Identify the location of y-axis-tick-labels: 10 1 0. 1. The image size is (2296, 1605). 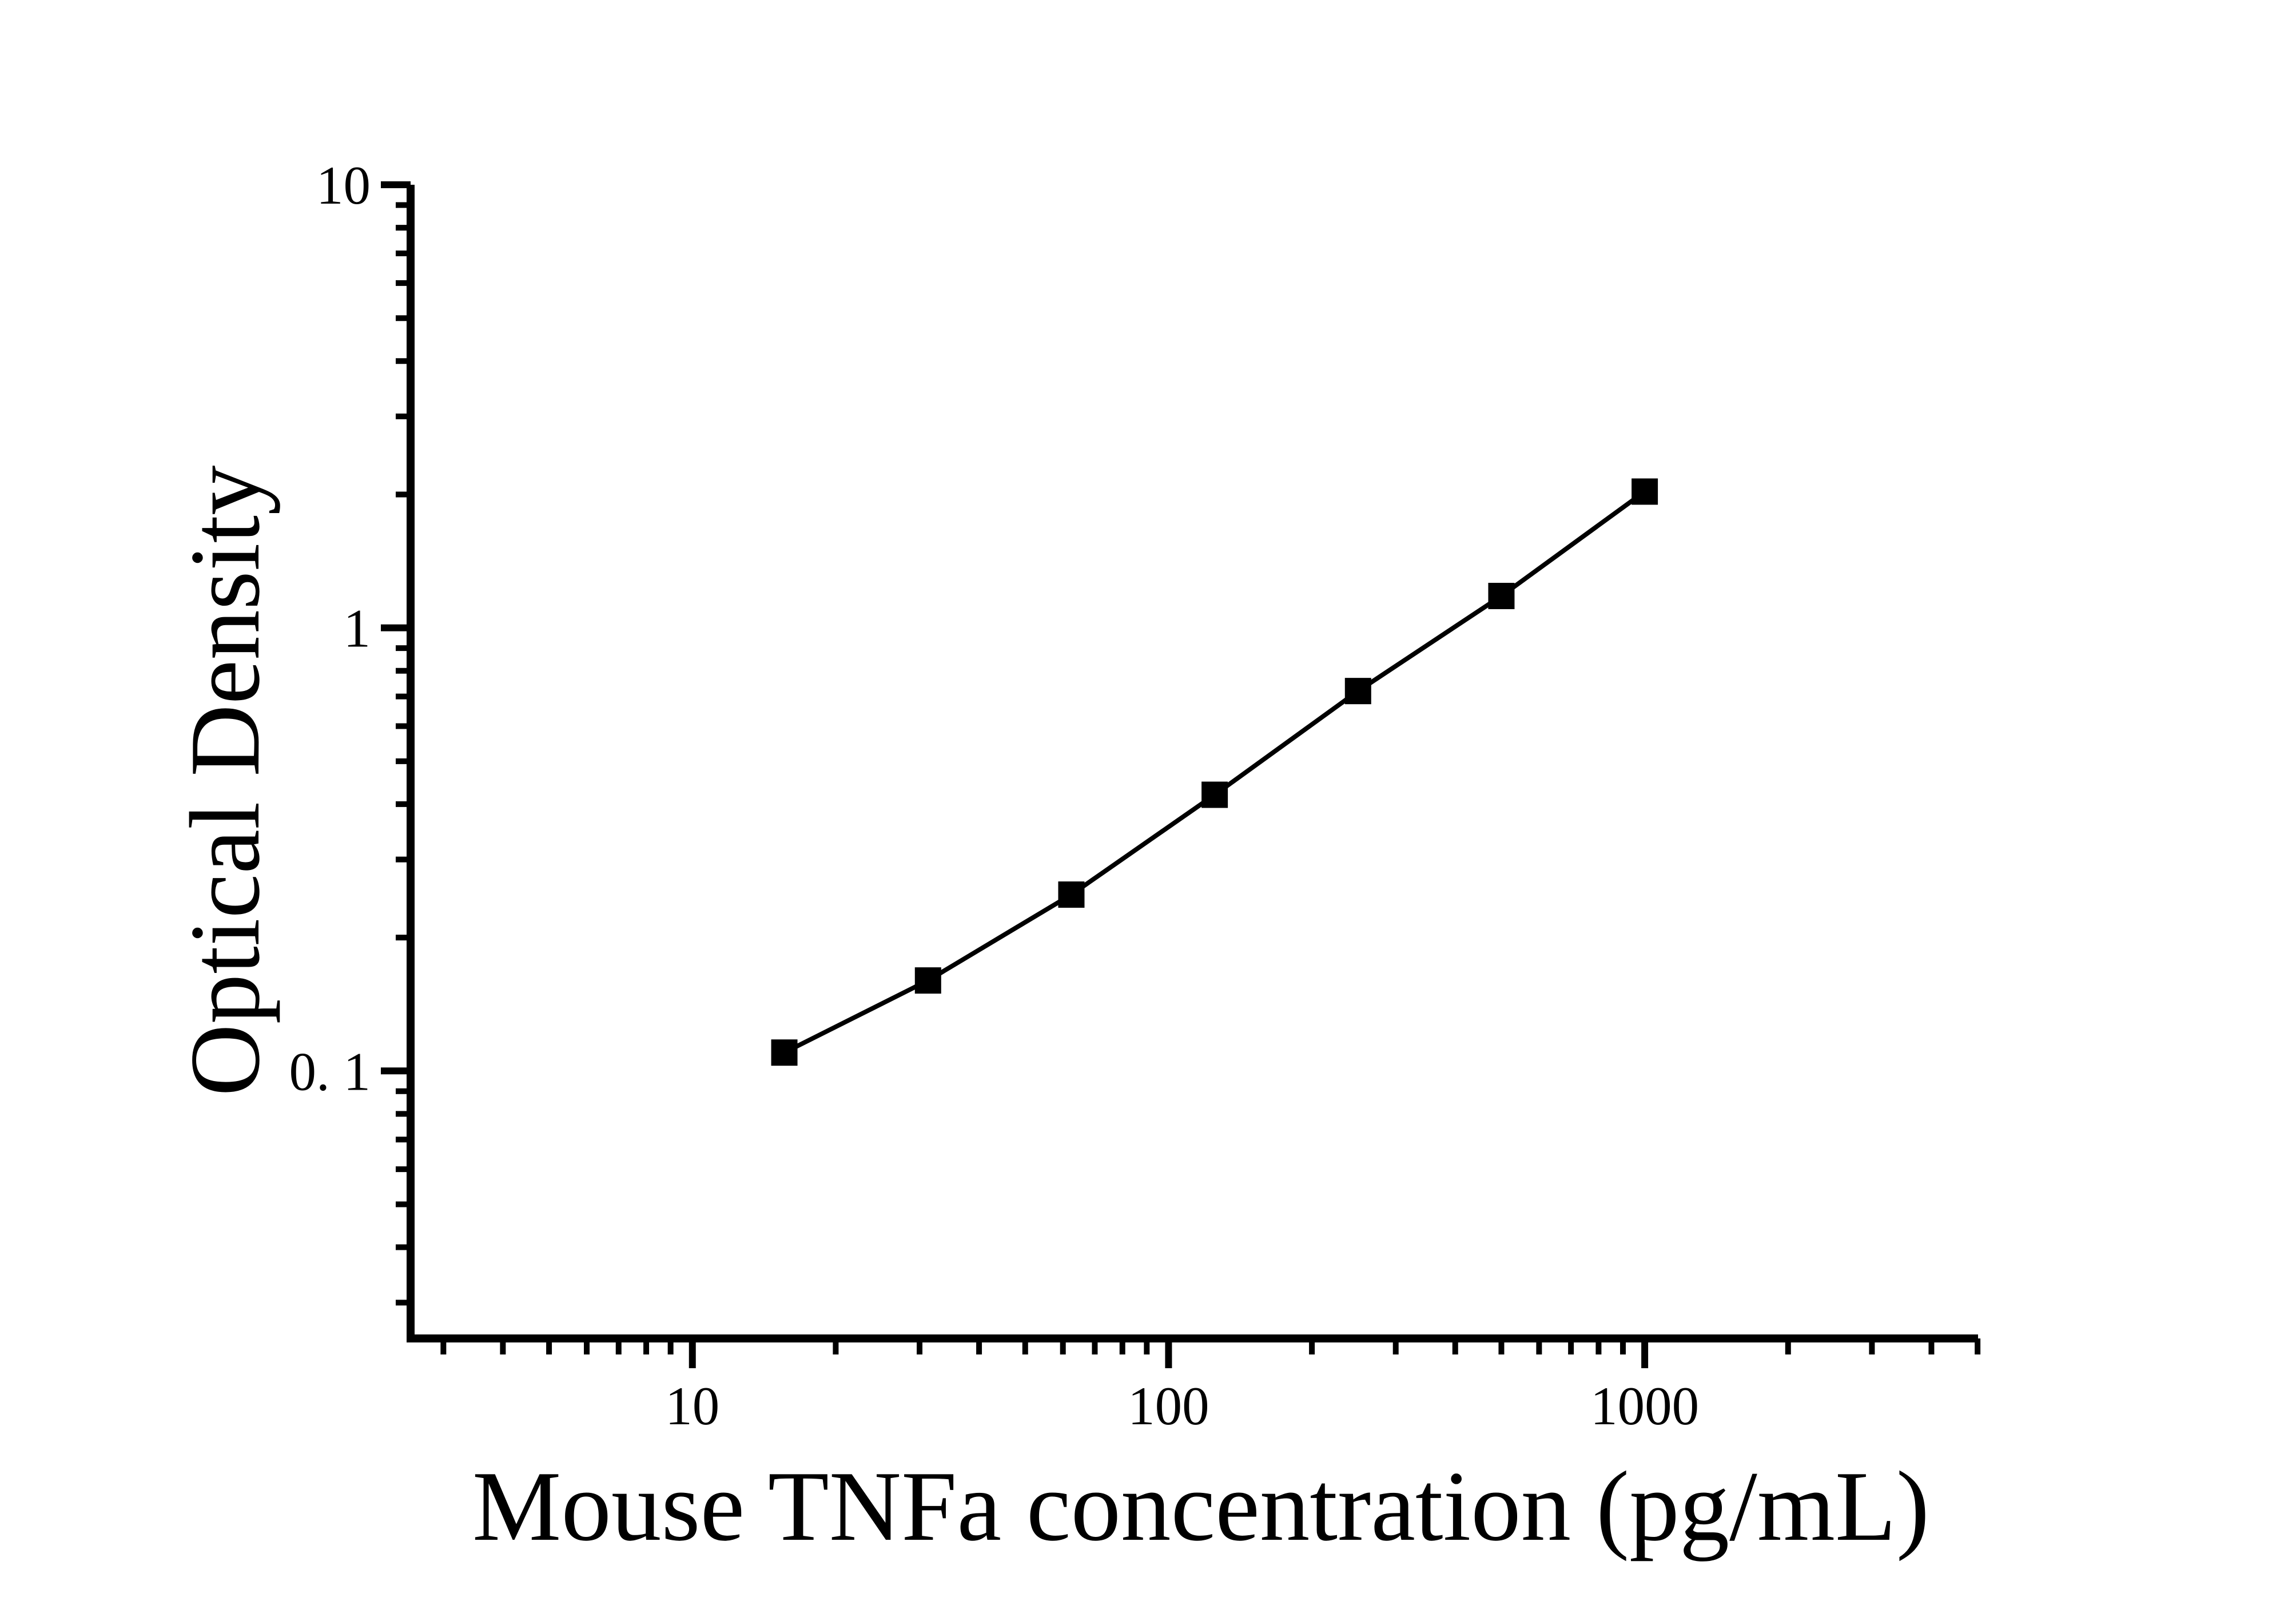
(330, 628).